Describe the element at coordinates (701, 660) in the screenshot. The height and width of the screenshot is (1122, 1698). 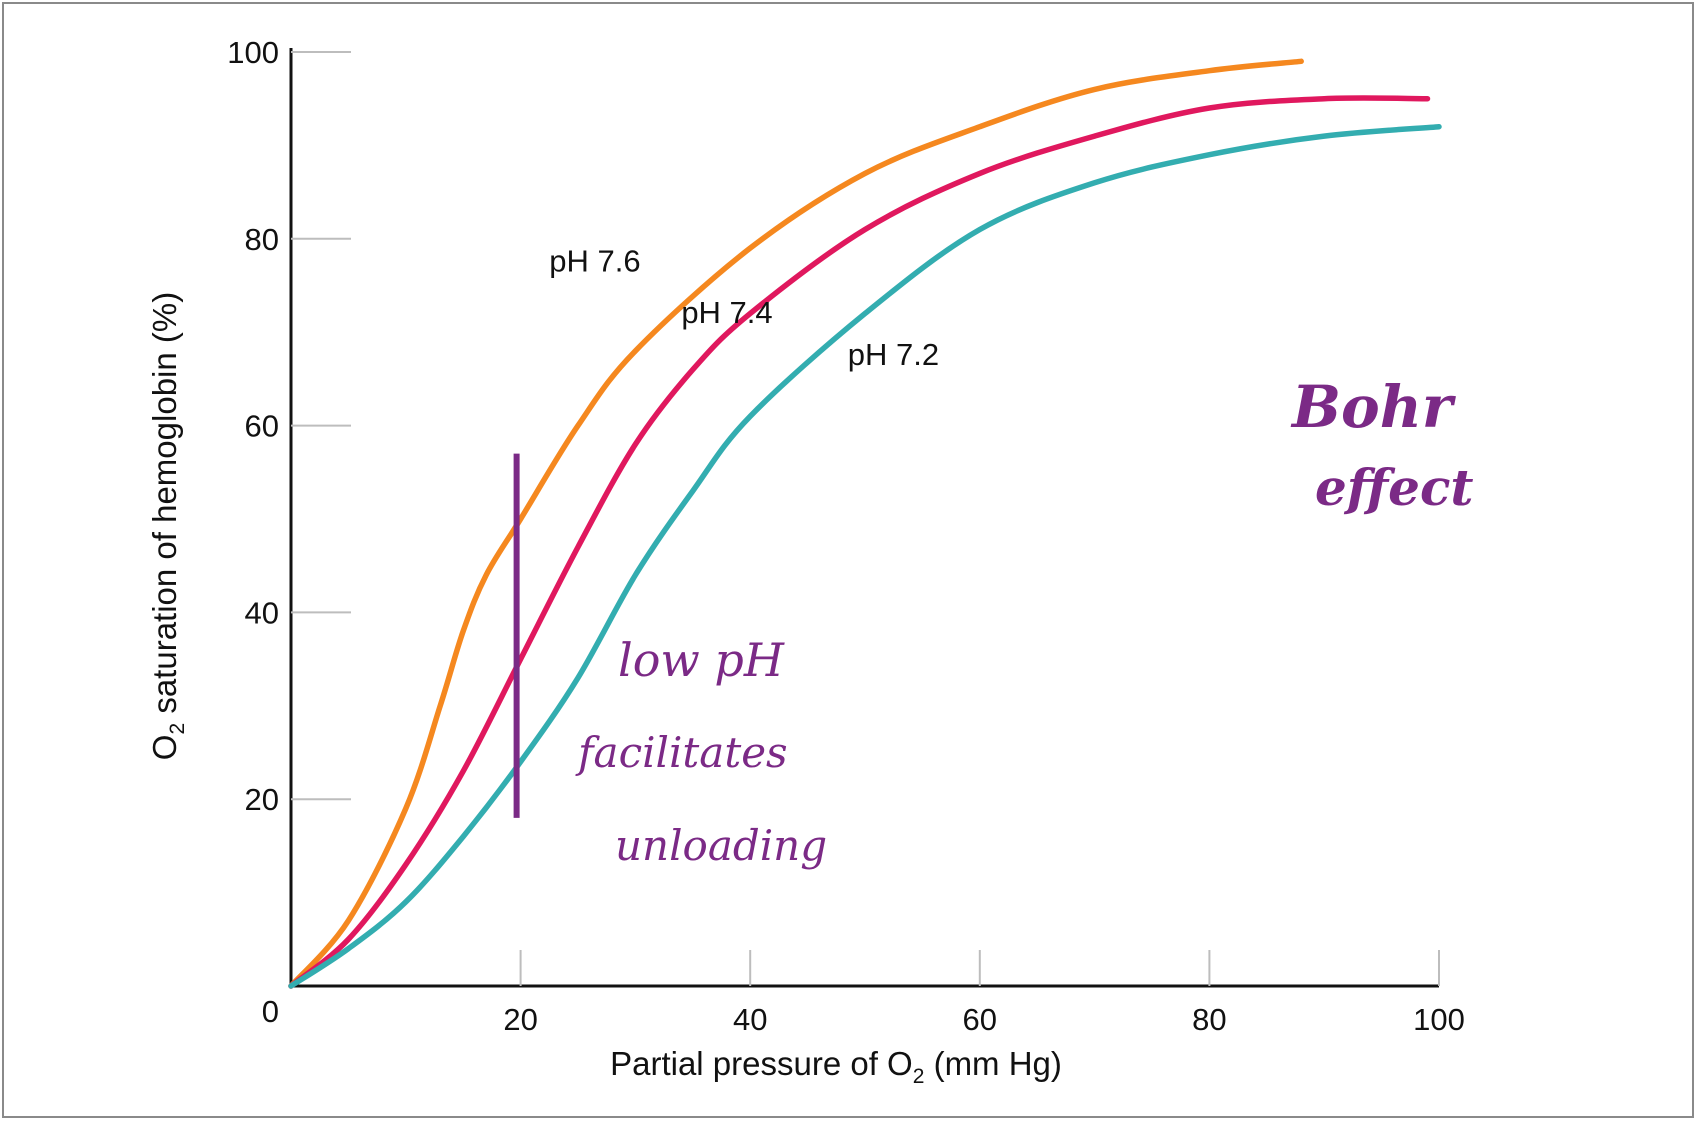
I see `note-low-ph: low pH` at that location.